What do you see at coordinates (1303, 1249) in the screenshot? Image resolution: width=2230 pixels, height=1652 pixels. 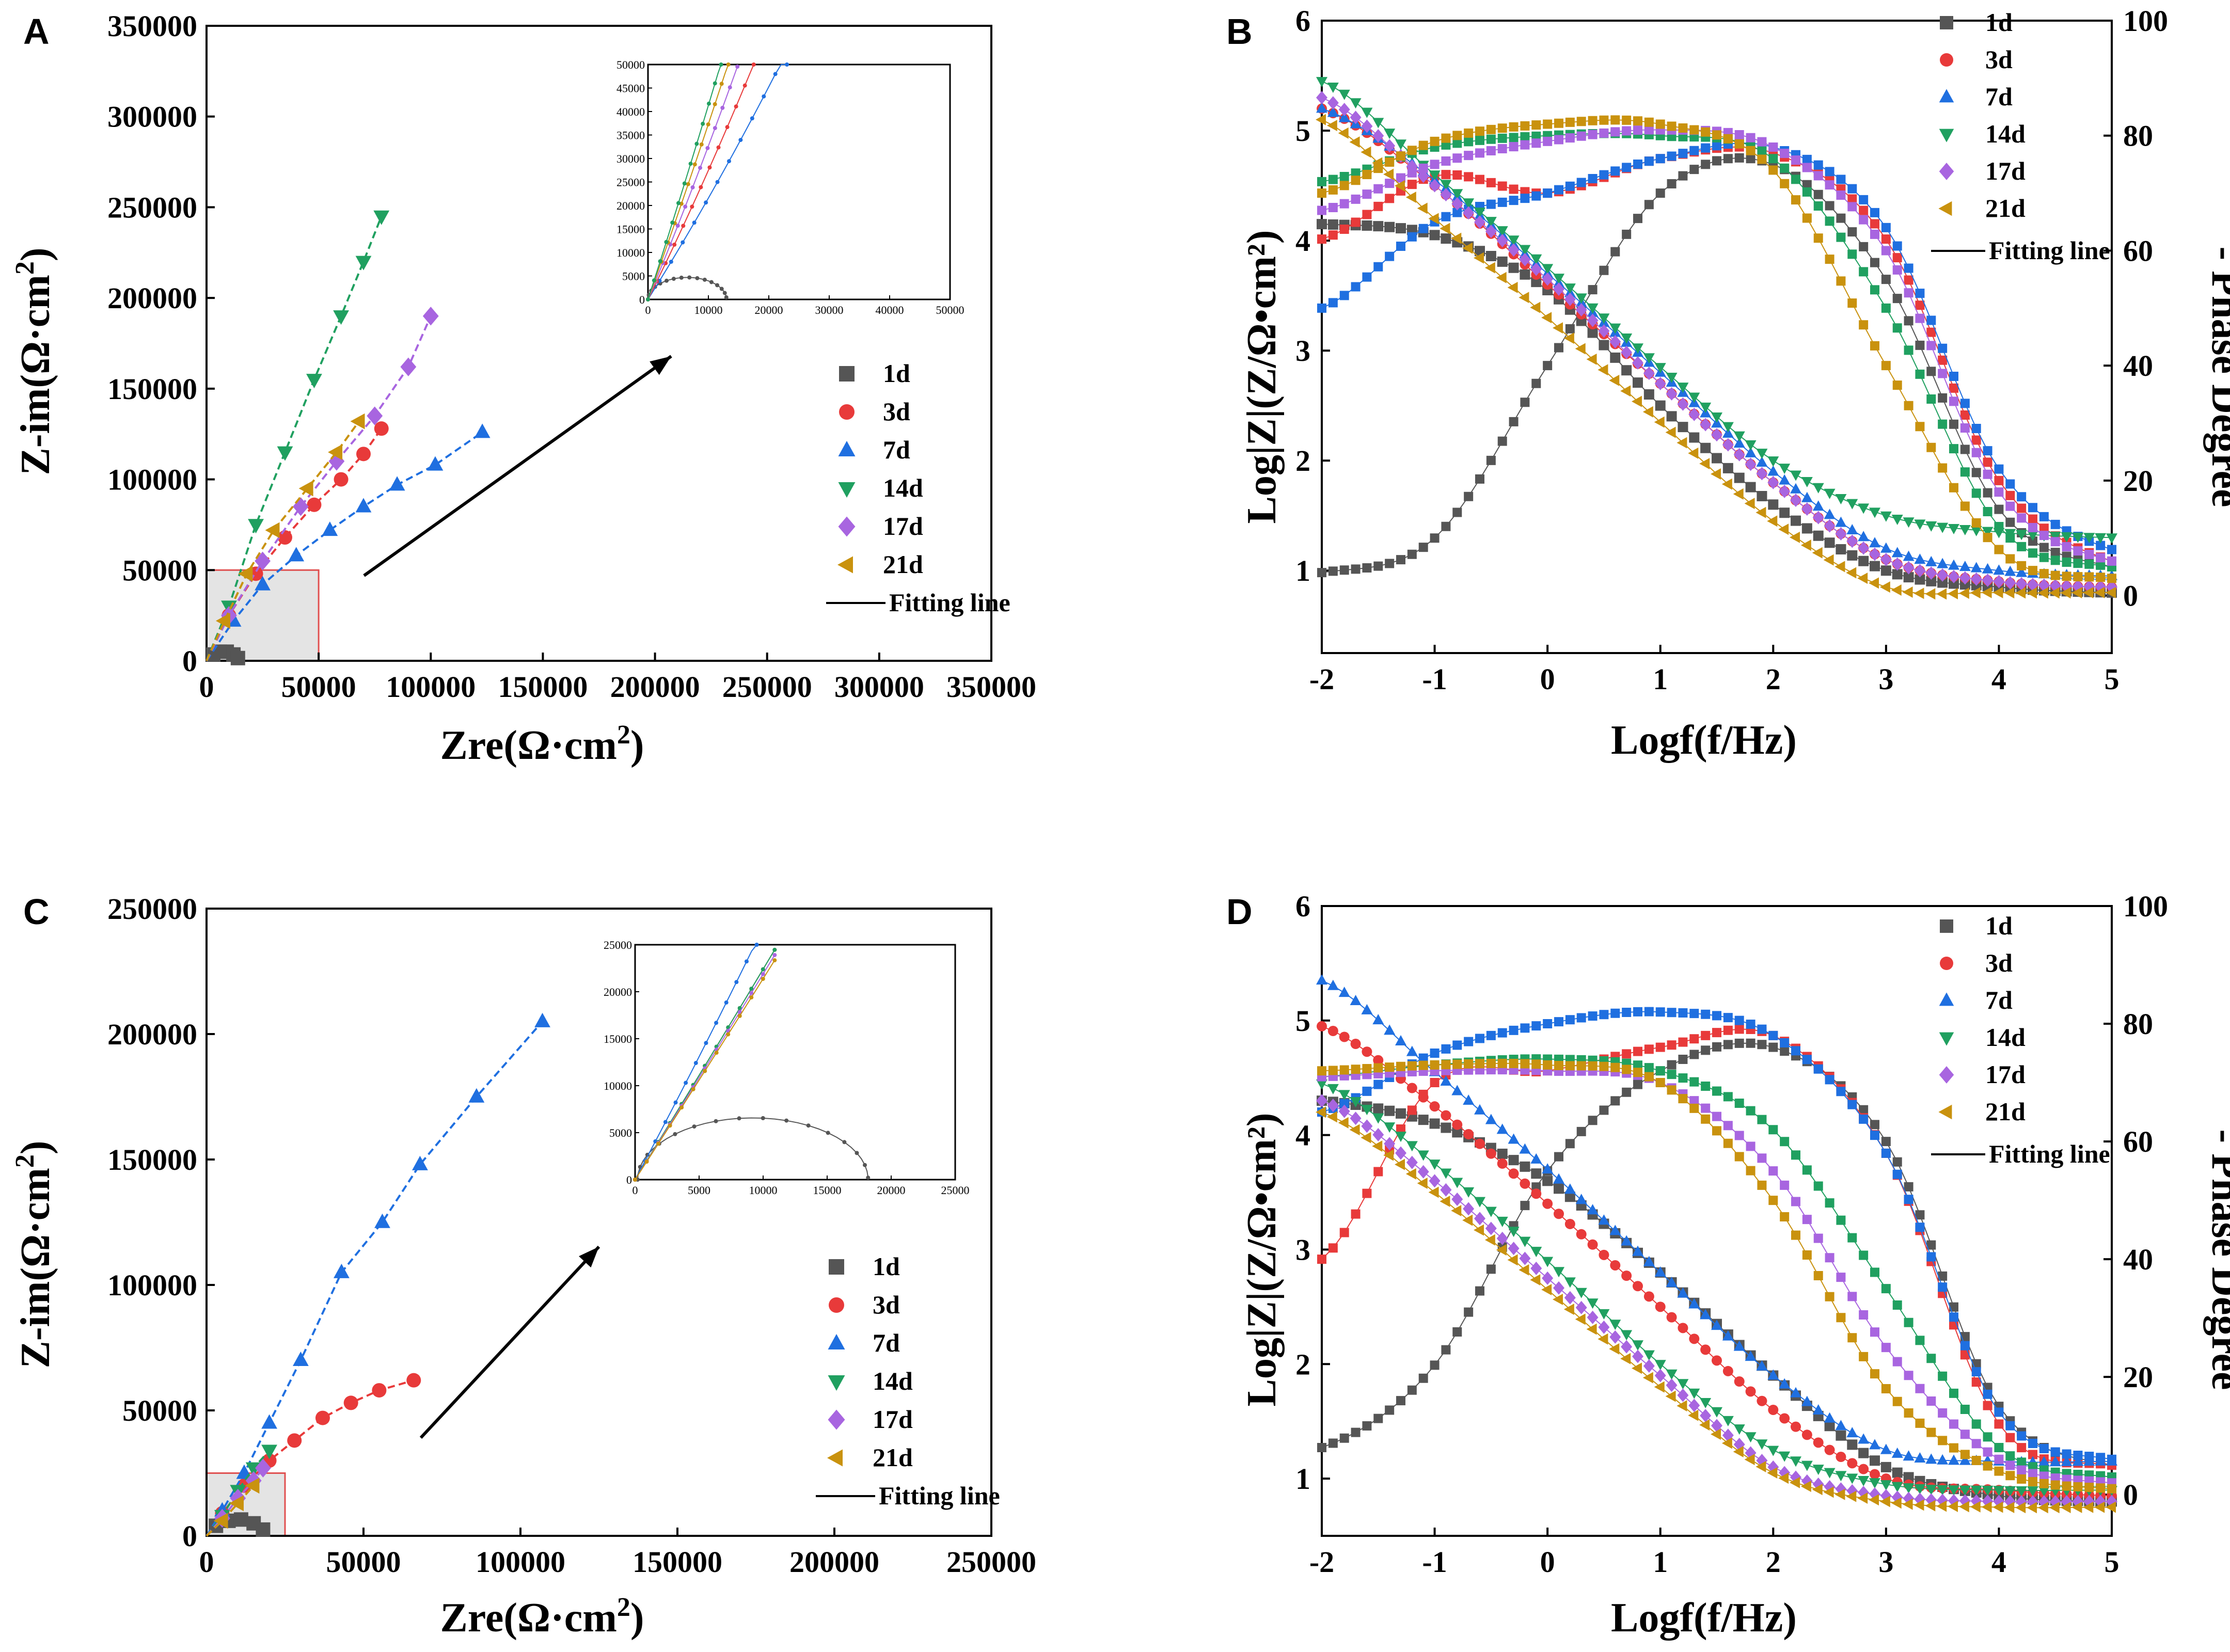 I see `panel-d-ytick-label: 3` at bounding box center [1303, 1249].